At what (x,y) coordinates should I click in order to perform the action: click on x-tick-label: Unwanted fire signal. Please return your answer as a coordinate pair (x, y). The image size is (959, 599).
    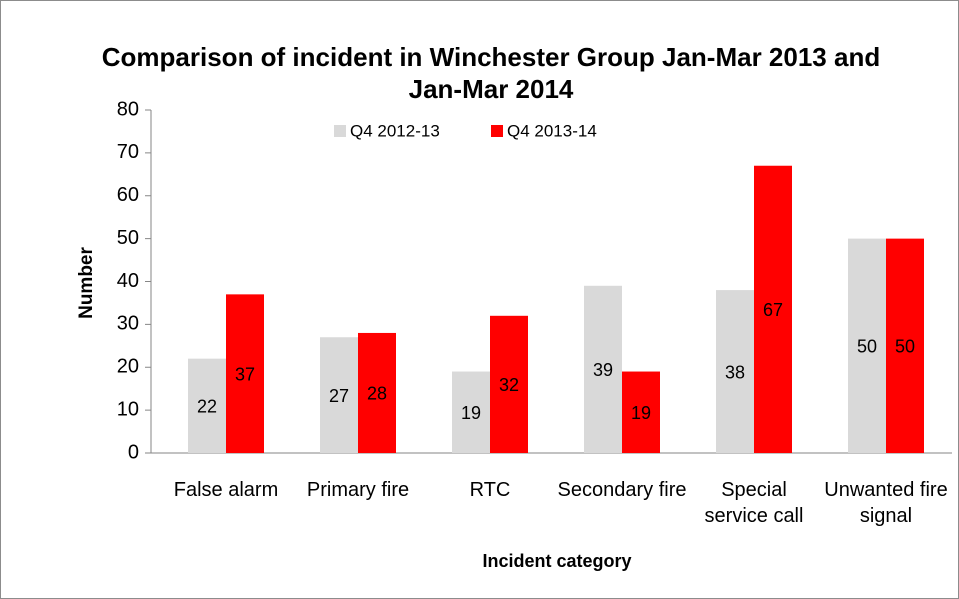
    Looking at the image, I should click on (886, 503).